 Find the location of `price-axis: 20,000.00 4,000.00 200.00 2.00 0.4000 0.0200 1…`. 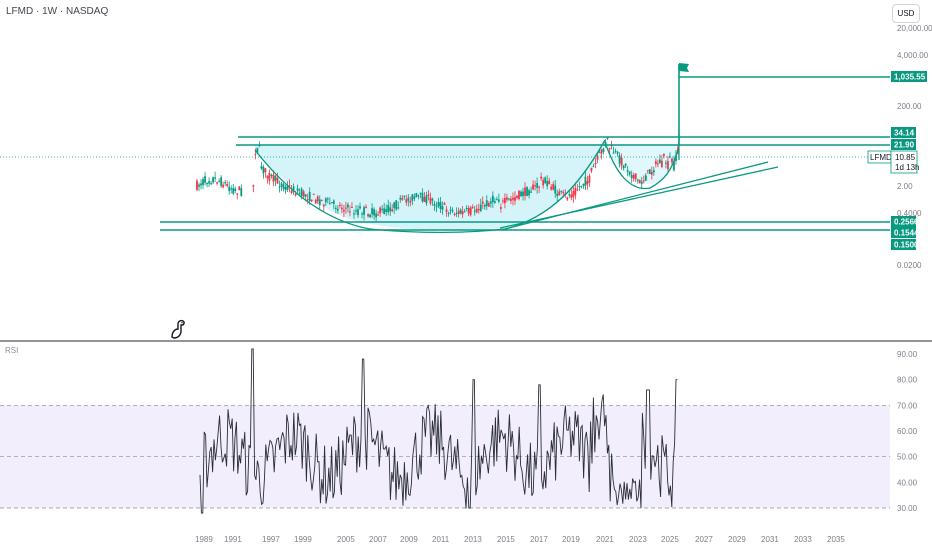

price-axis: 20,000.00 4,000.00 200.00 2.00 0.4000 0.0200 1… is located at coordinates (899, 147).